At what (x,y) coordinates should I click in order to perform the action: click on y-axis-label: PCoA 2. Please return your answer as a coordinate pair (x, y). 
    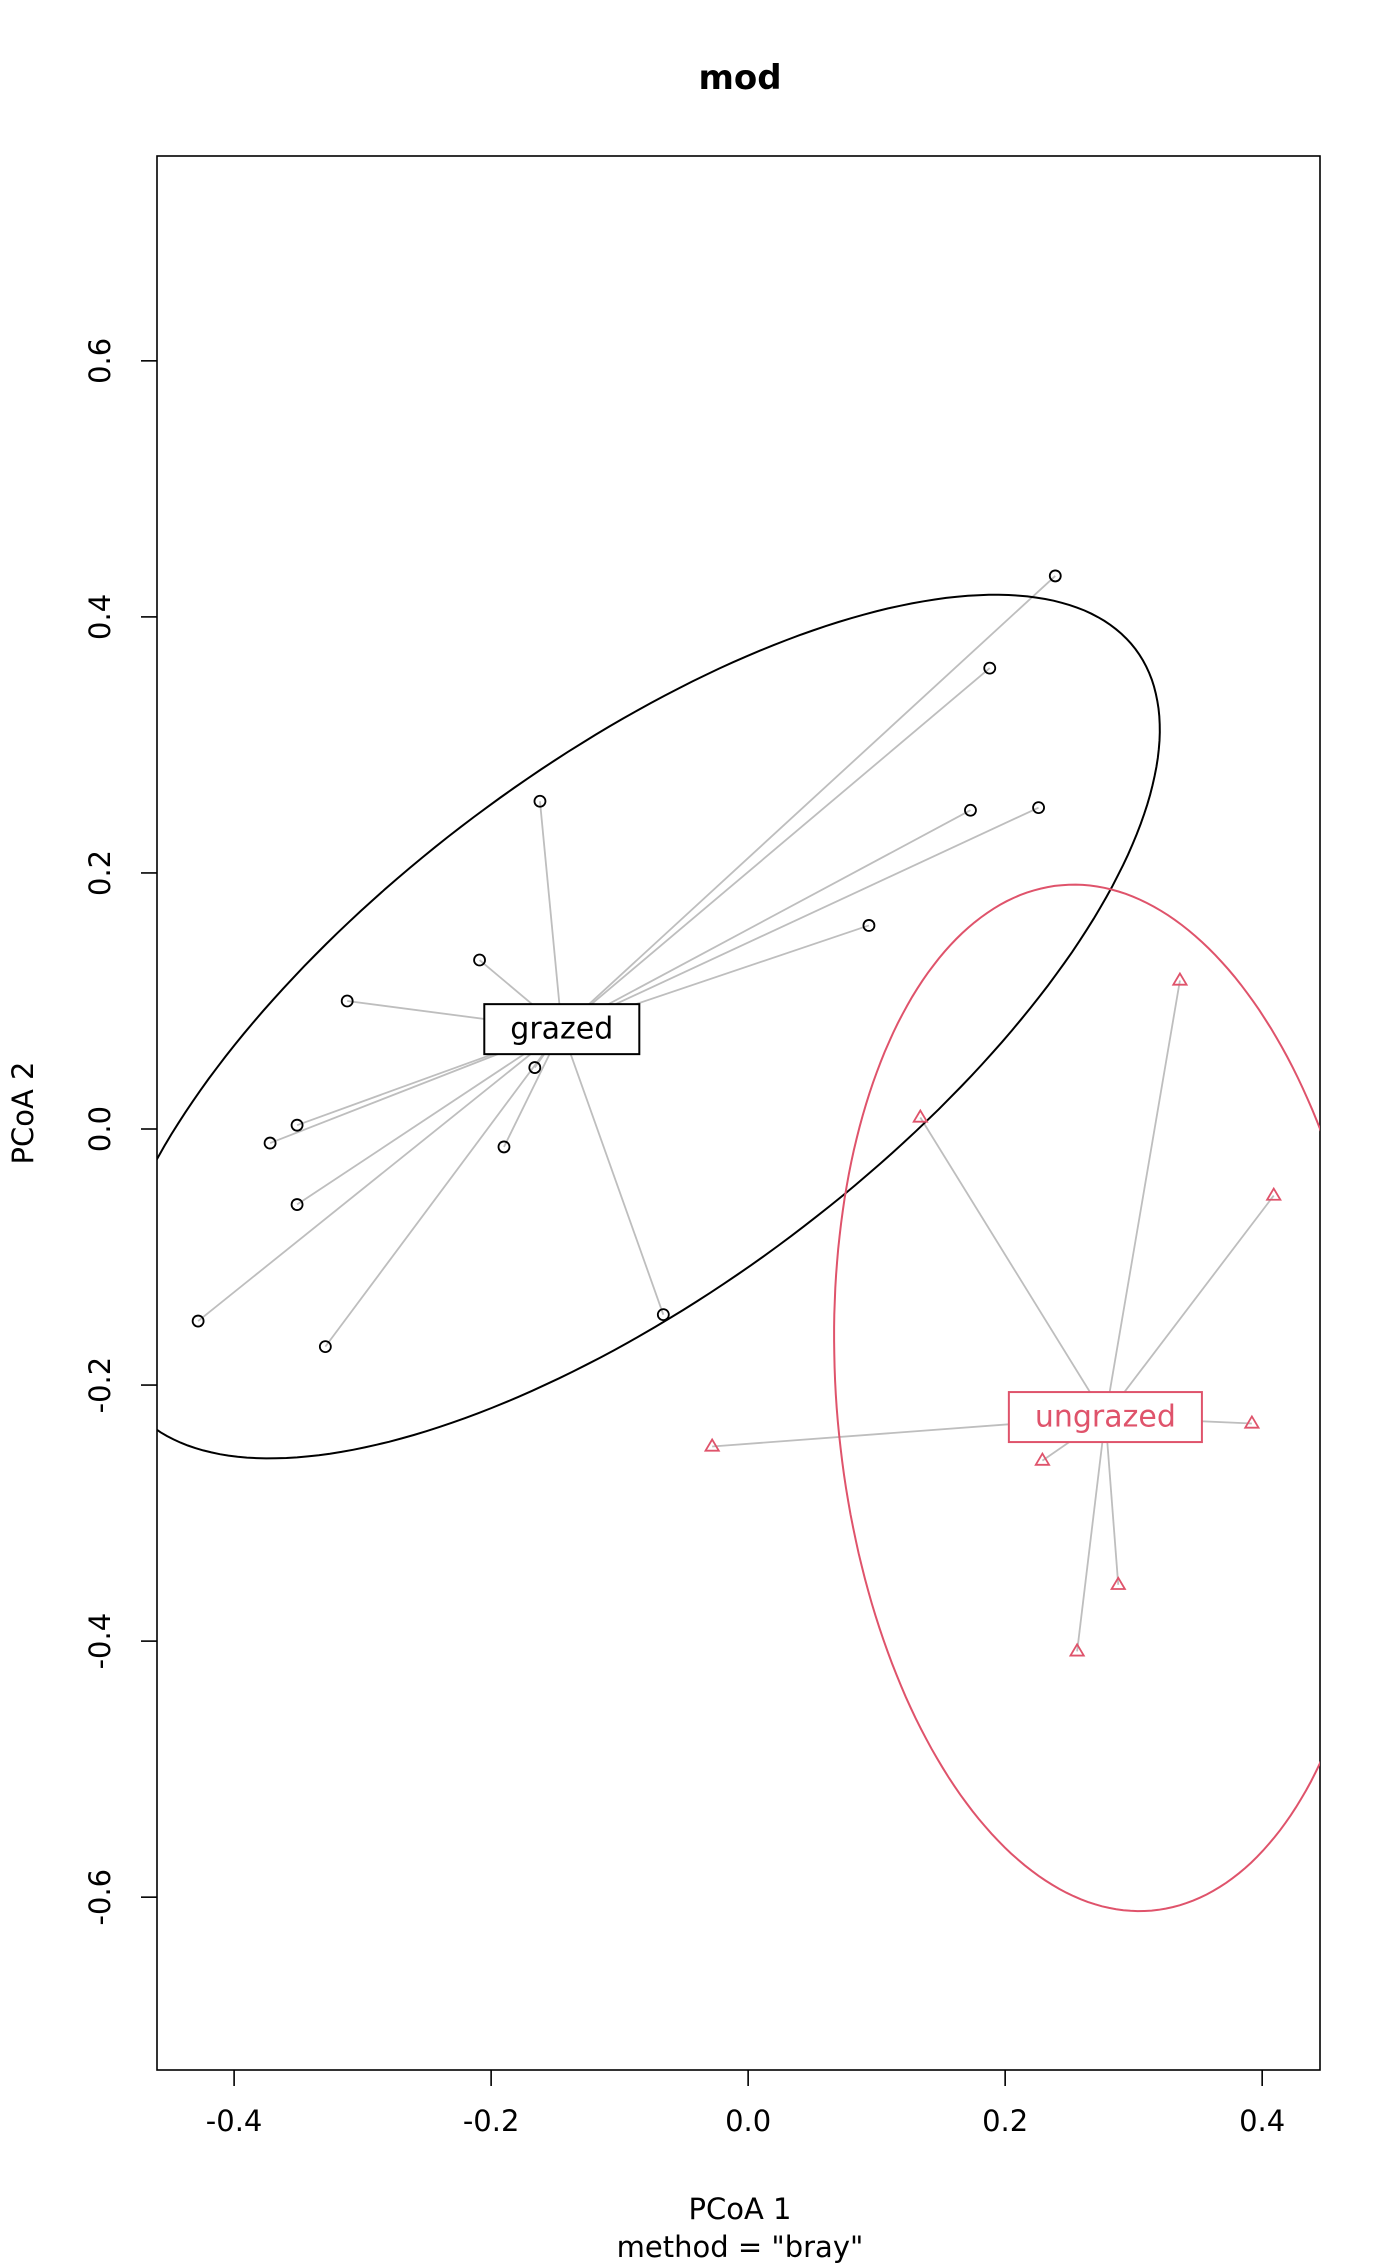
    Looking at the image, I should click on (23, 1113).